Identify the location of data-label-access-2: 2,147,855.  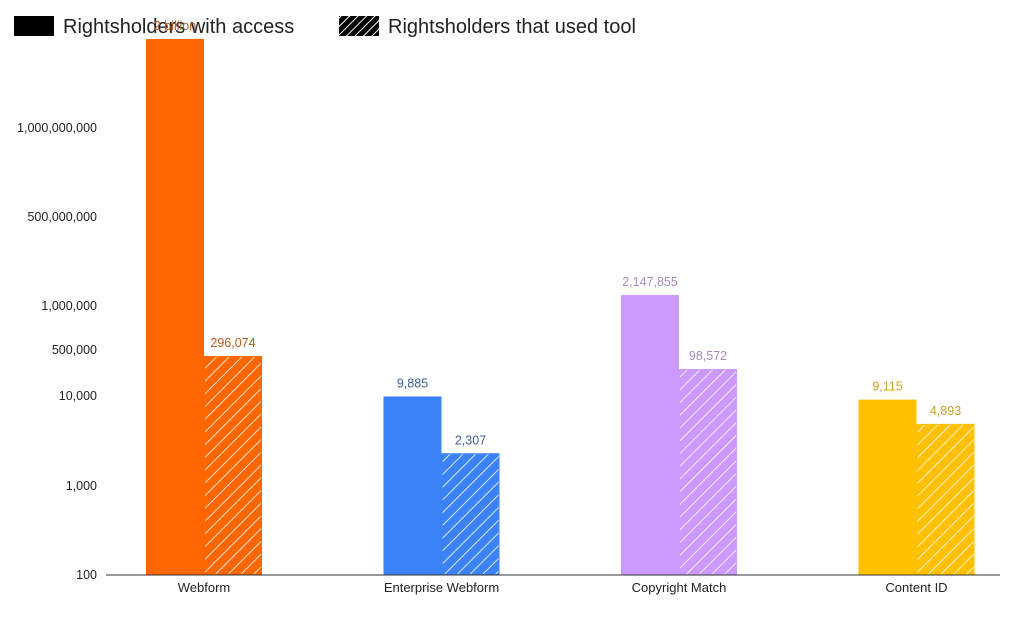
(650, 282).